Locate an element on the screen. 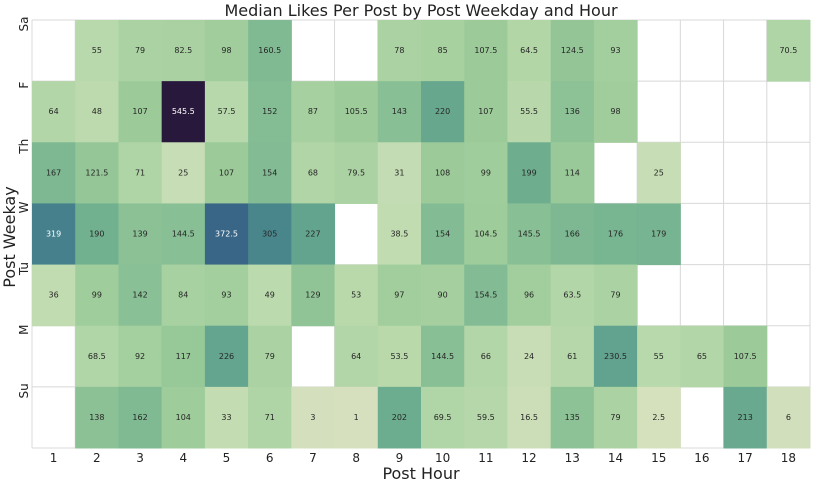 The image size is (818, 484). x-tick-label: 17 is located at coordinates (745, 458).